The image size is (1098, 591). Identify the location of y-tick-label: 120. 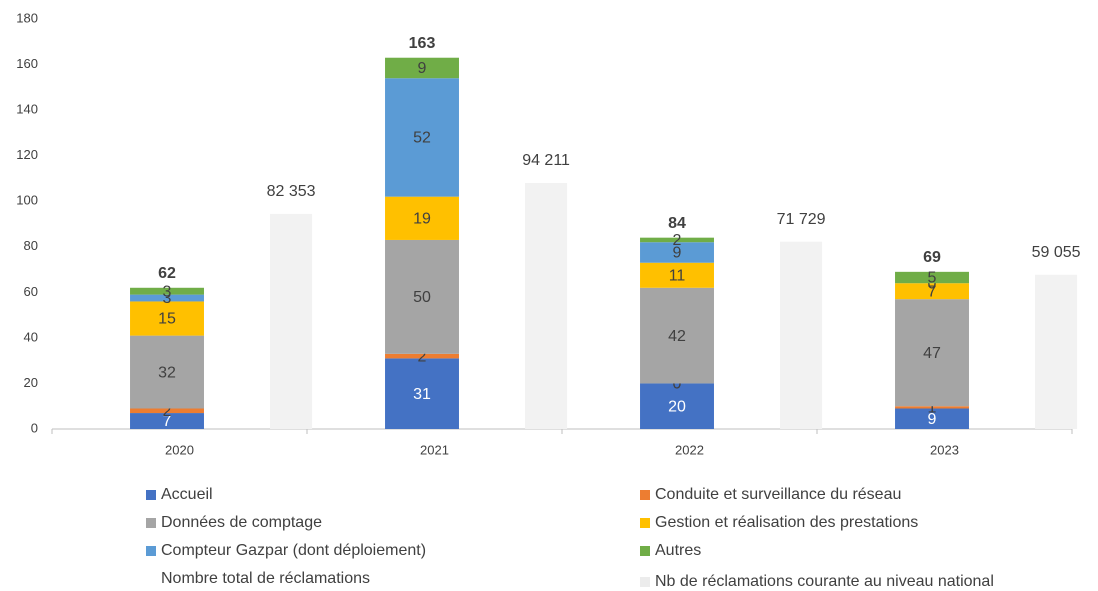
(27, 154).